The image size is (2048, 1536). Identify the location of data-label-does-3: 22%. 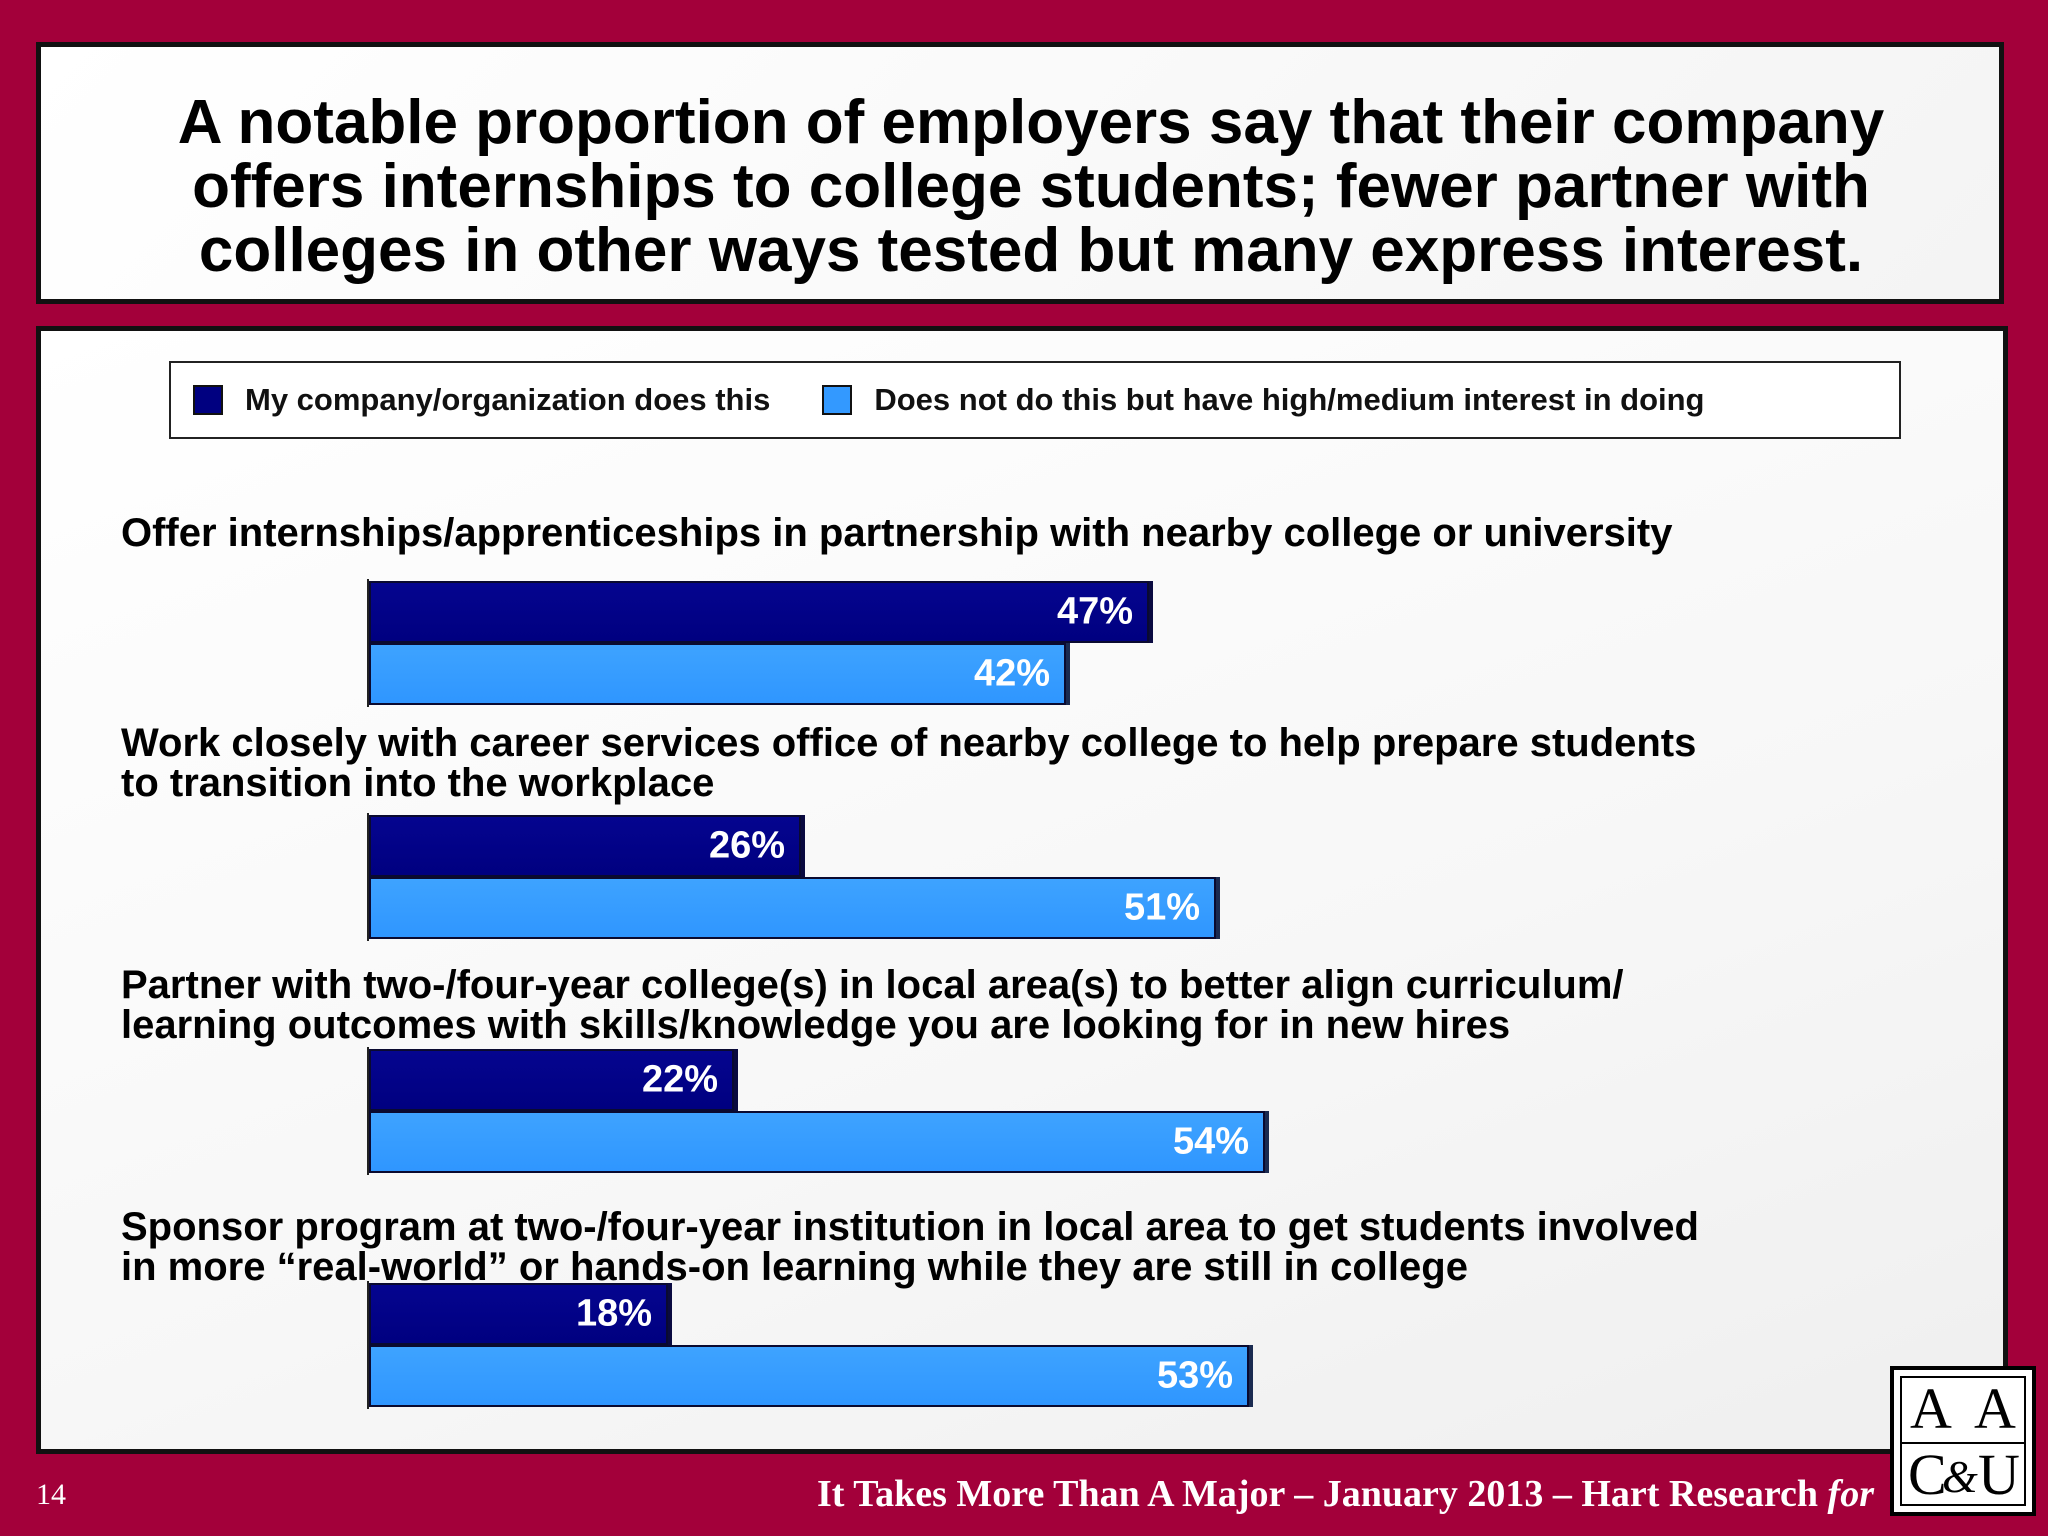
(679, 1079).